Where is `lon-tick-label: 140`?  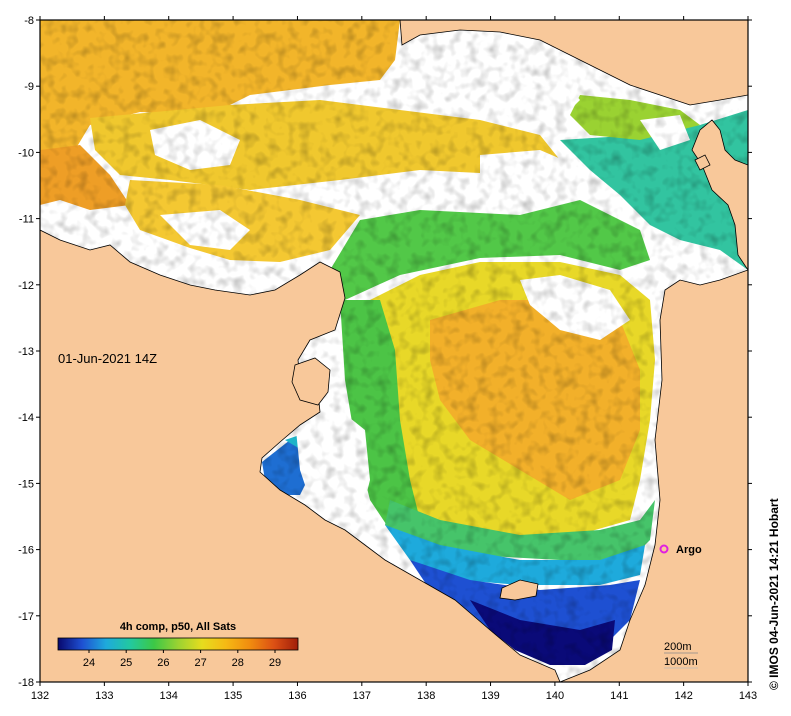
lon-tick-label: 140 is located at coordinates (555, 696).